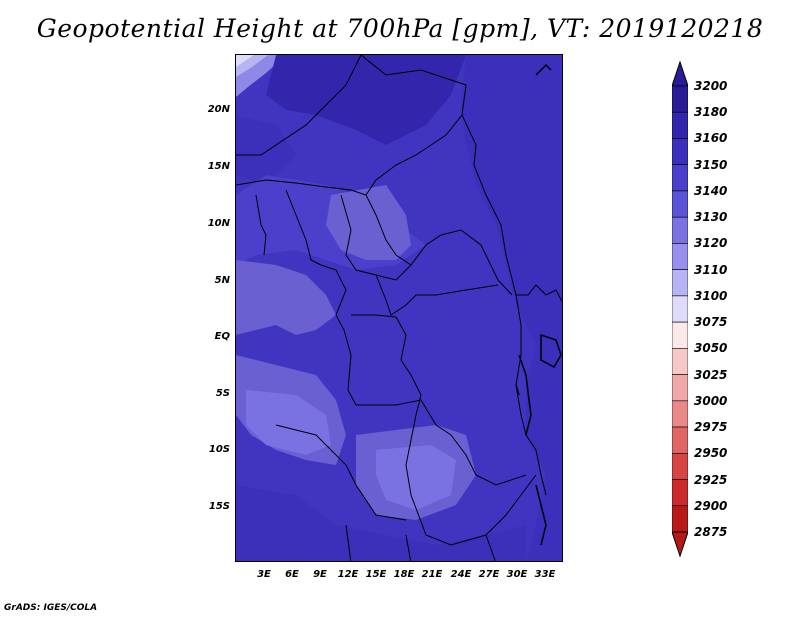 The image size is (800, 618). Describe the element at coordinates (218, 109) in the screenshot. I see `y-tick-label: 20N` at that location.